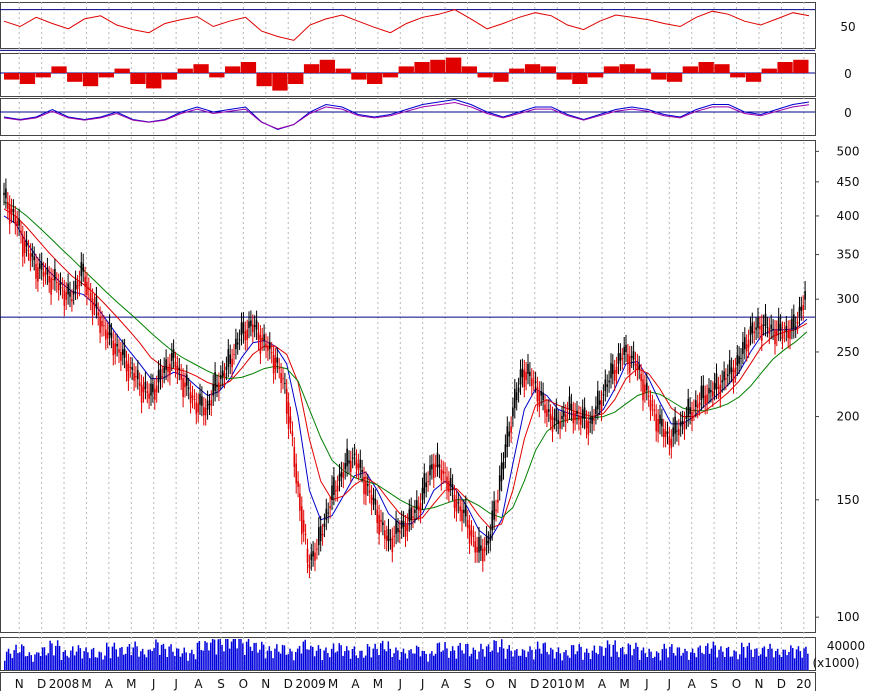 This screenshot has width=874, height=691. What do you see at coordinates (131, 684) in the screenshot?
I see `x-tick-label: M` at bounding box center [131, 684].